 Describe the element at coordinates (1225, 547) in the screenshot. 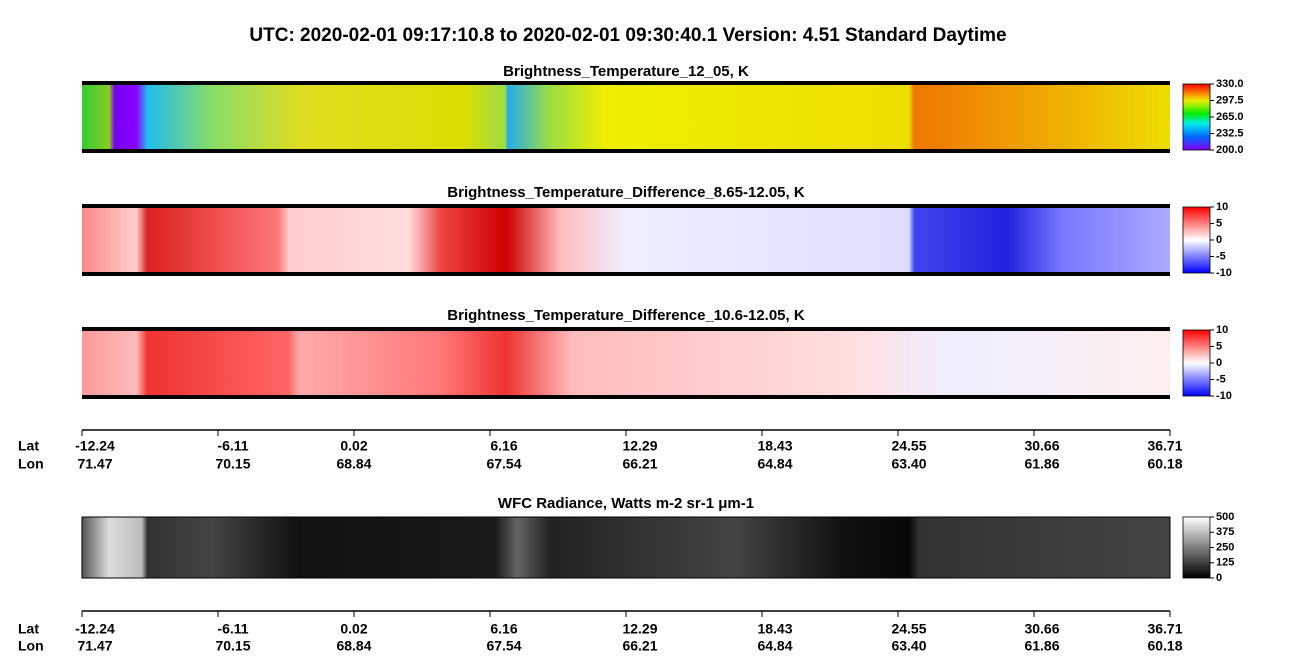

I see `colorbar-label: 250` at that location.